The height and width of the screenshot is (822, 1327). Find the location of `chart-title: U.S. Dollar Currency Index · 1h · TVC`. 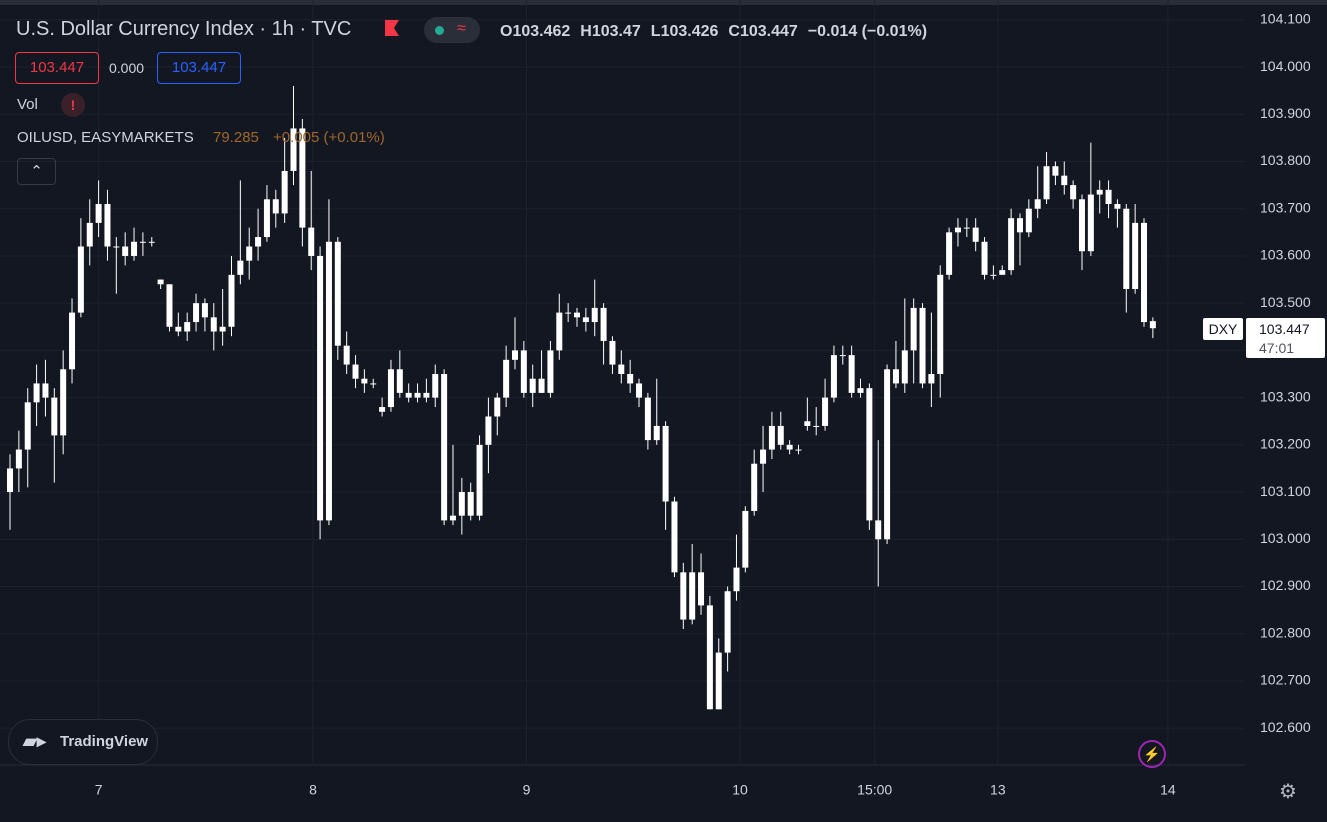

chart-title: U.S. Dollar Currency Index · 1h · TVC is located at coordinates (184, 29).